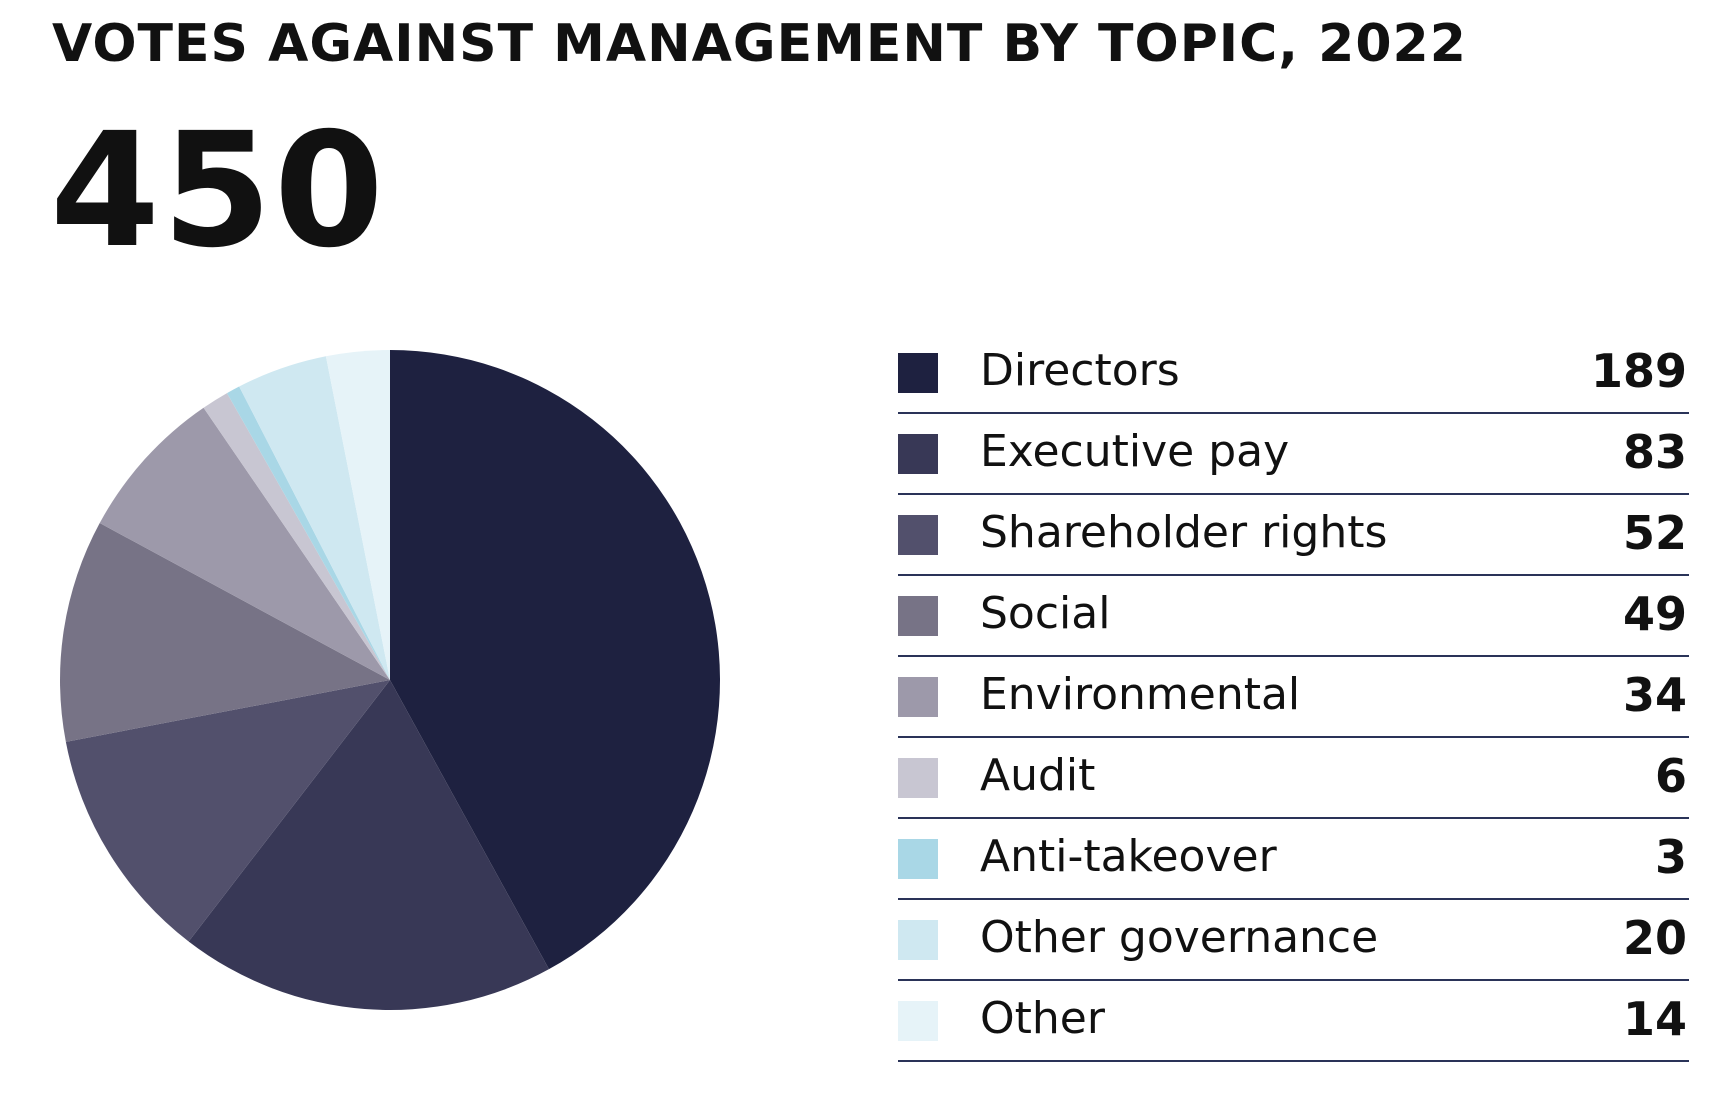 The image size is (1736, 1120). Describe the element at coordinates (759, 44) in the screenshot. I see `chart-title: VOTES AGAINST MANAGEMENT BY TOPIC, 2022` at that location.